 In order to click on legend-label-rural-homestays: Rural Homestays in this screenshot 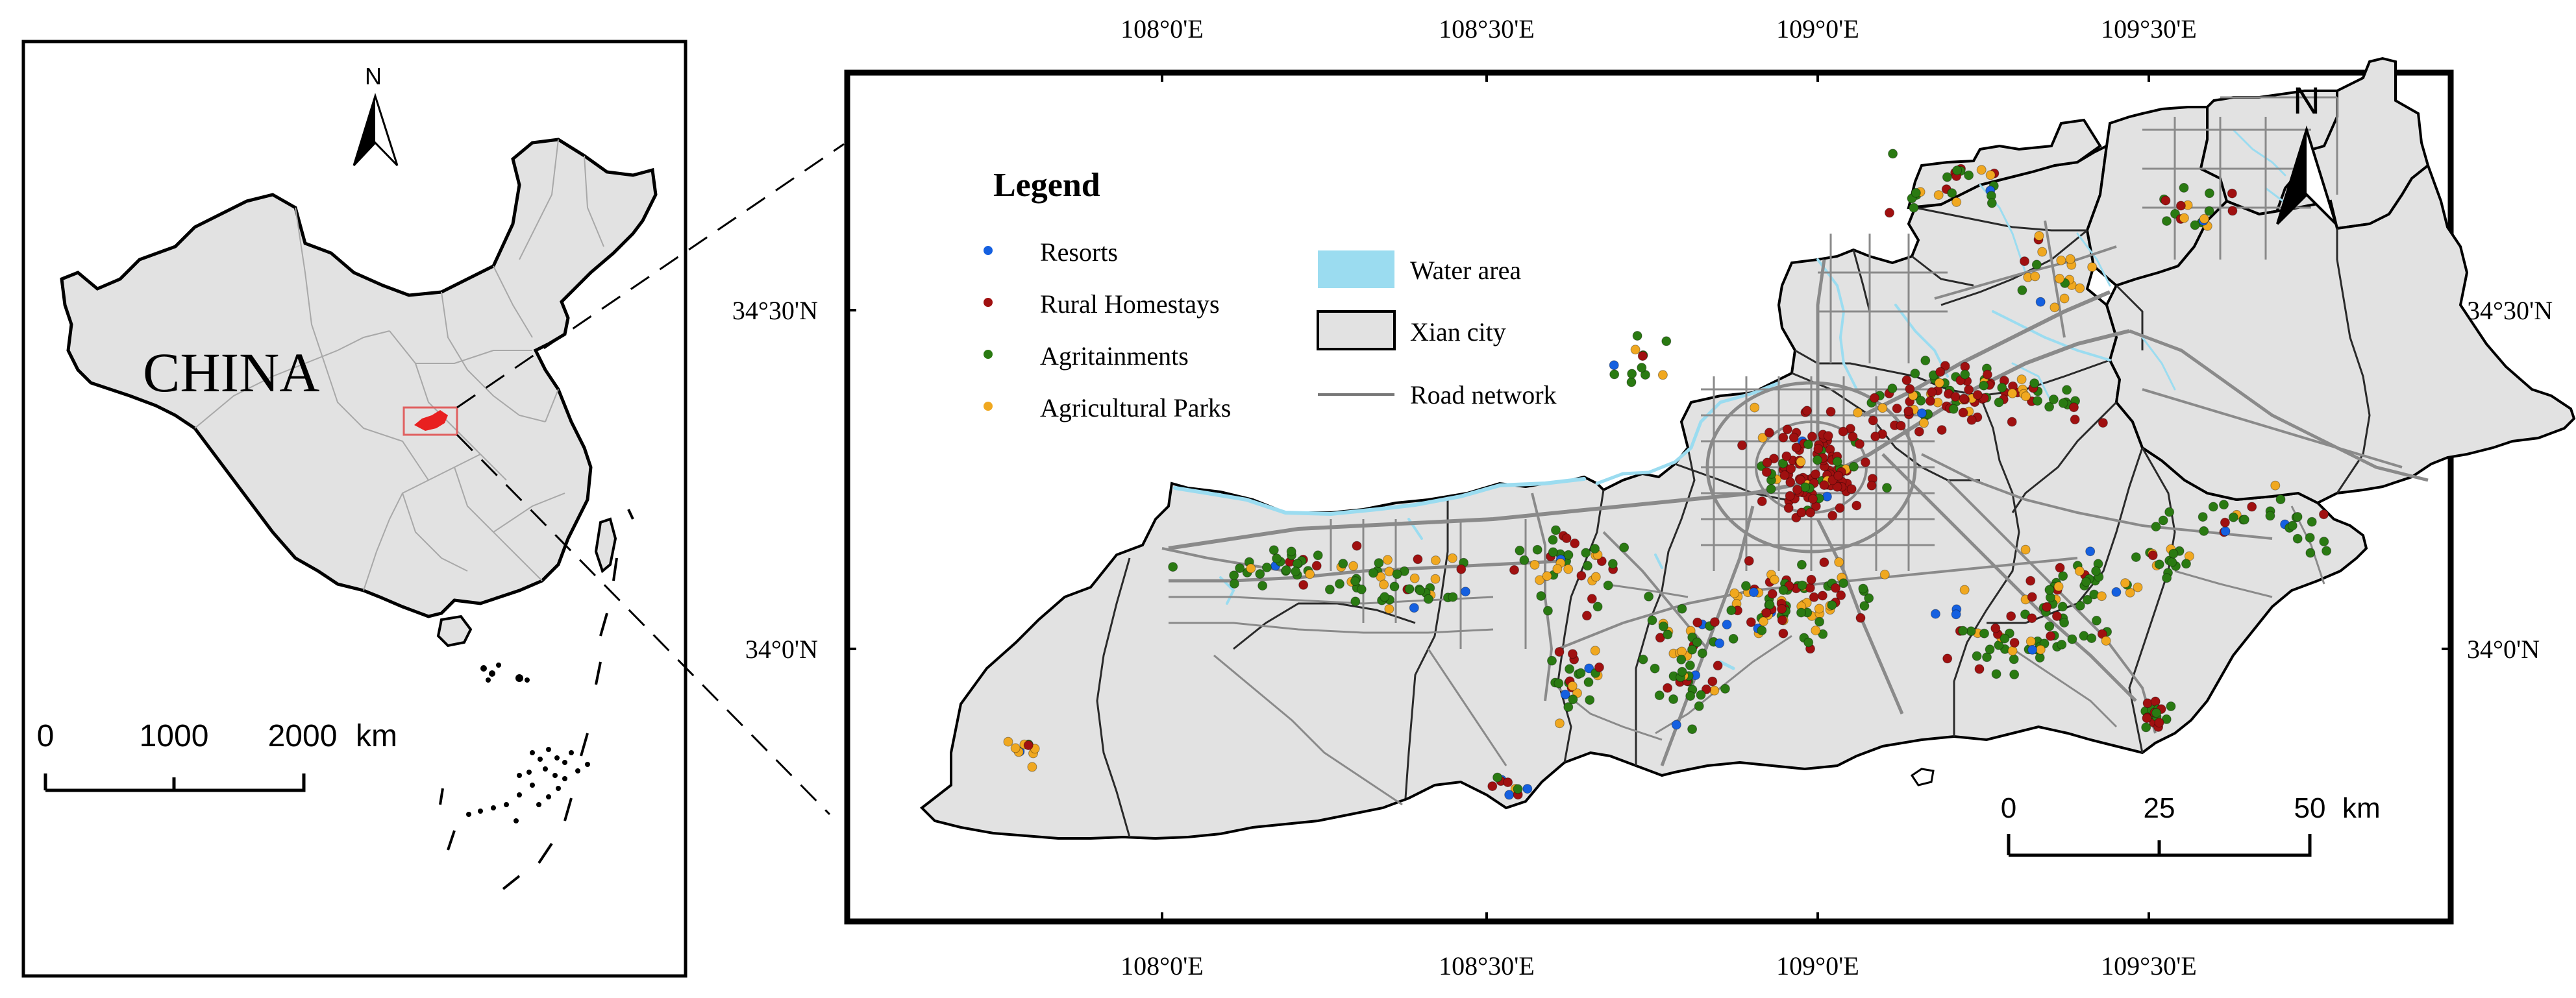, I will do `click(1130, 304)`.